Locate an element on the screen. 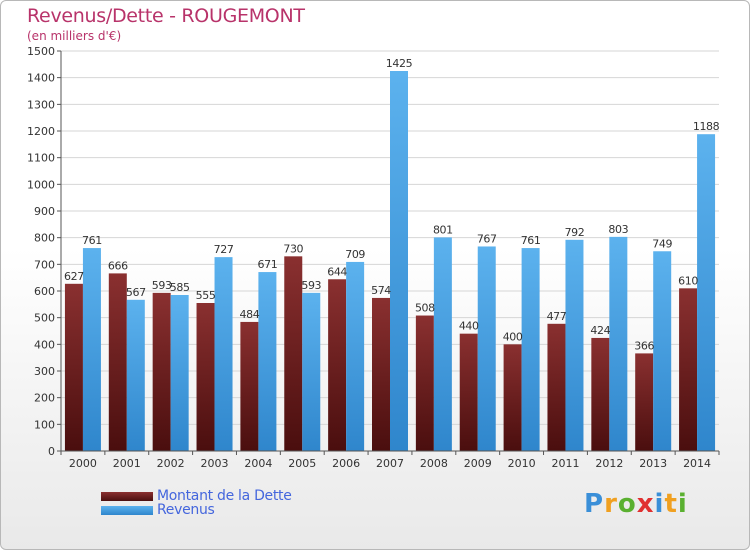  y-tick-label: 500 is located at coordinates (44, 318).